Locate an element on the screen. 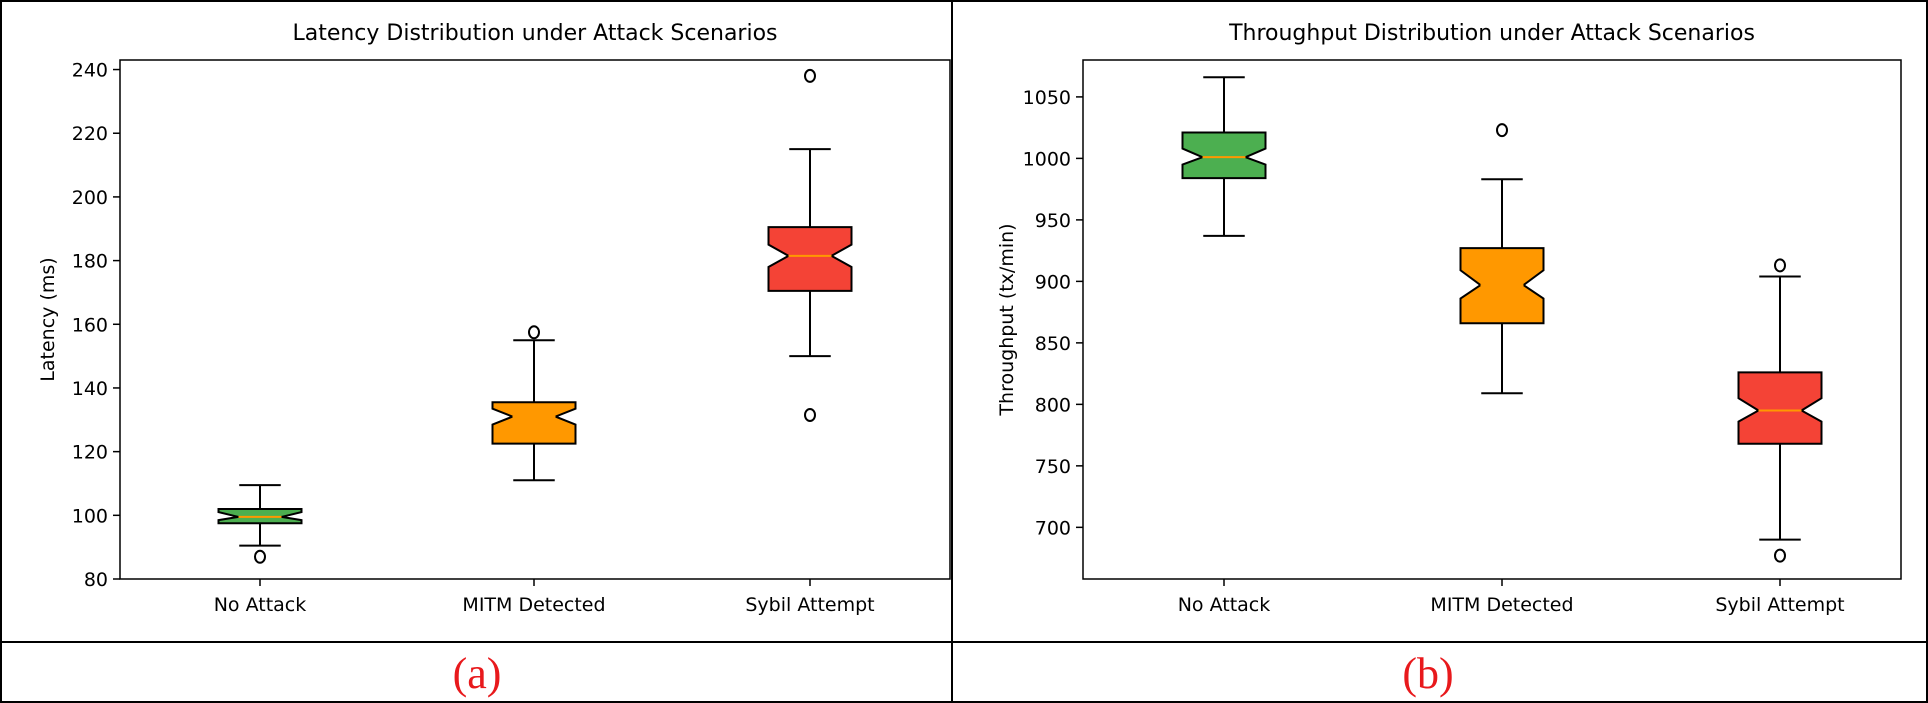 The width and height of the screenshot is (1928, 703). y-tick-label: 1050 is located at coordinates (1047, 98).